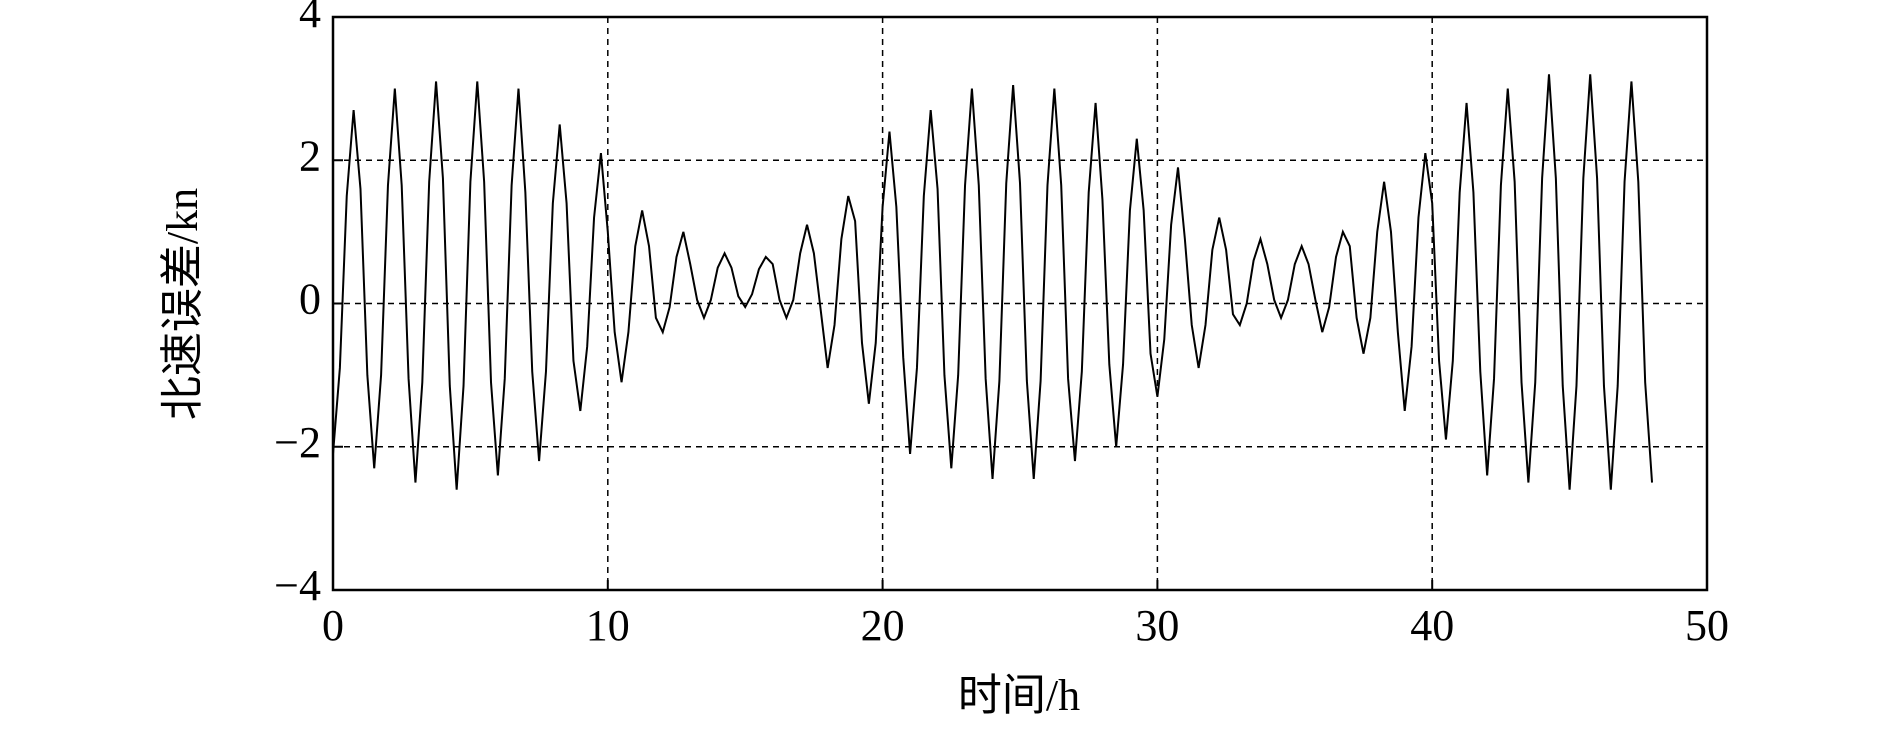 The image size is (1890, 732). Describe the element at coordinates (1019, 695) in the screenshot. I see `x-axis-label: 时间/h` at that location.